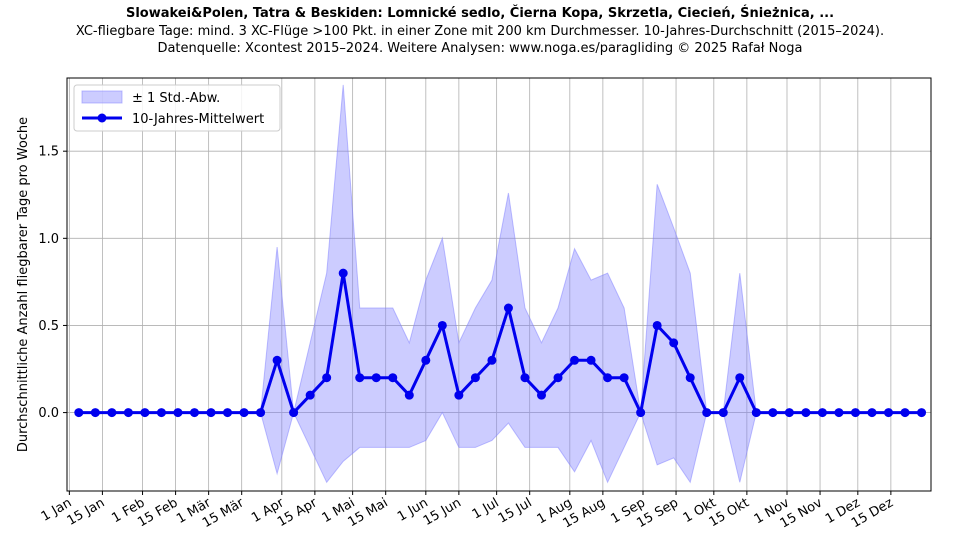  I want to click on legend-band-swatch, so click(102, 97).